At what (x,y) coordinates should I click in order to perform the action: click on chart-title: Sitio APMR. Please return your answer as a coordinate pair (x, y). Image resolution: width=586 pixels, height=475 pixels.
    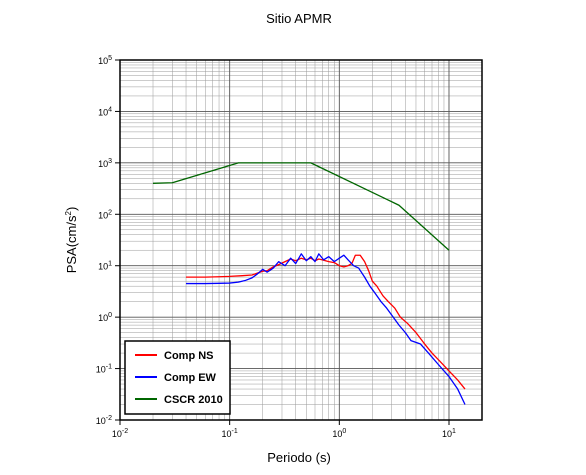
    Looking at the image, I should click on (299, 18).